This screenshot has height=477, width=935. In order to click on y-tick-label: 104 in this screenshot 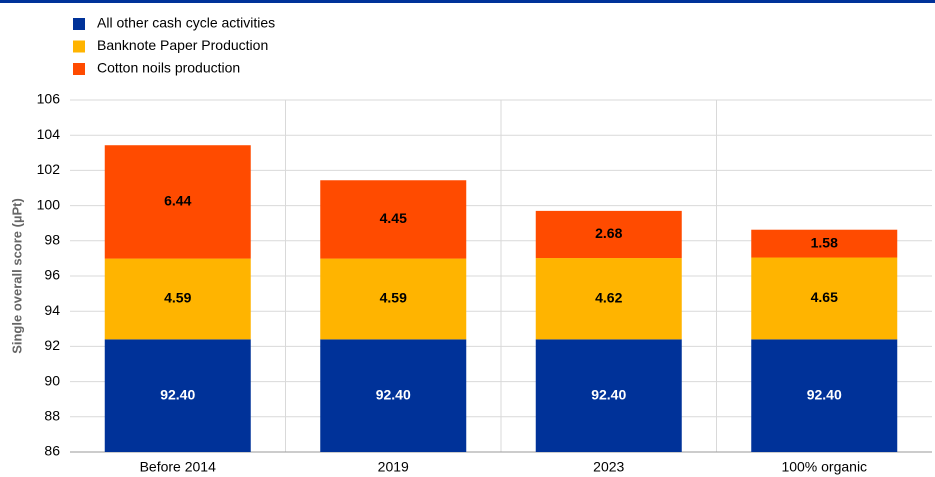, I will do `click(49, 134)`.